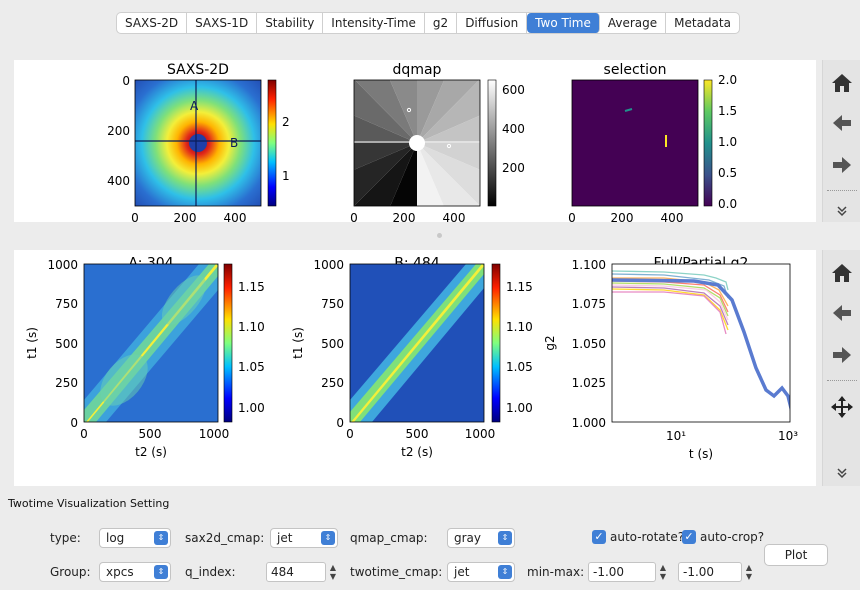 Image resolution: width=860 pixels, height=590 pixels. What do you see at coordinates (519, 327) in the screenshot?
I see `twotime-b-cbar-tick-1.10: 1.10` at bounding box center [519, 327].